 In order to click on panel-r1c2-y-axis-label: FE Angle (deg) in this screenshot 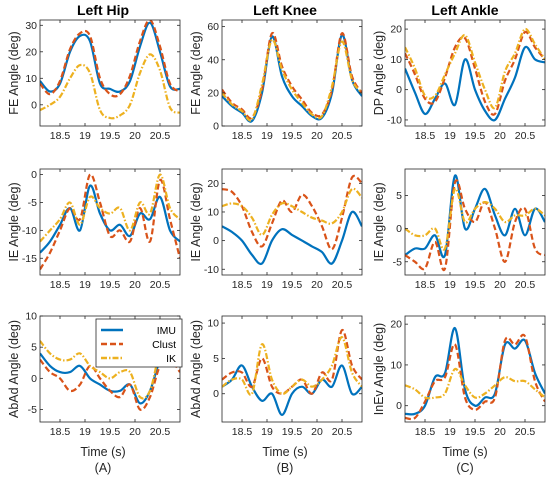, I will do `click(196, 72)`.